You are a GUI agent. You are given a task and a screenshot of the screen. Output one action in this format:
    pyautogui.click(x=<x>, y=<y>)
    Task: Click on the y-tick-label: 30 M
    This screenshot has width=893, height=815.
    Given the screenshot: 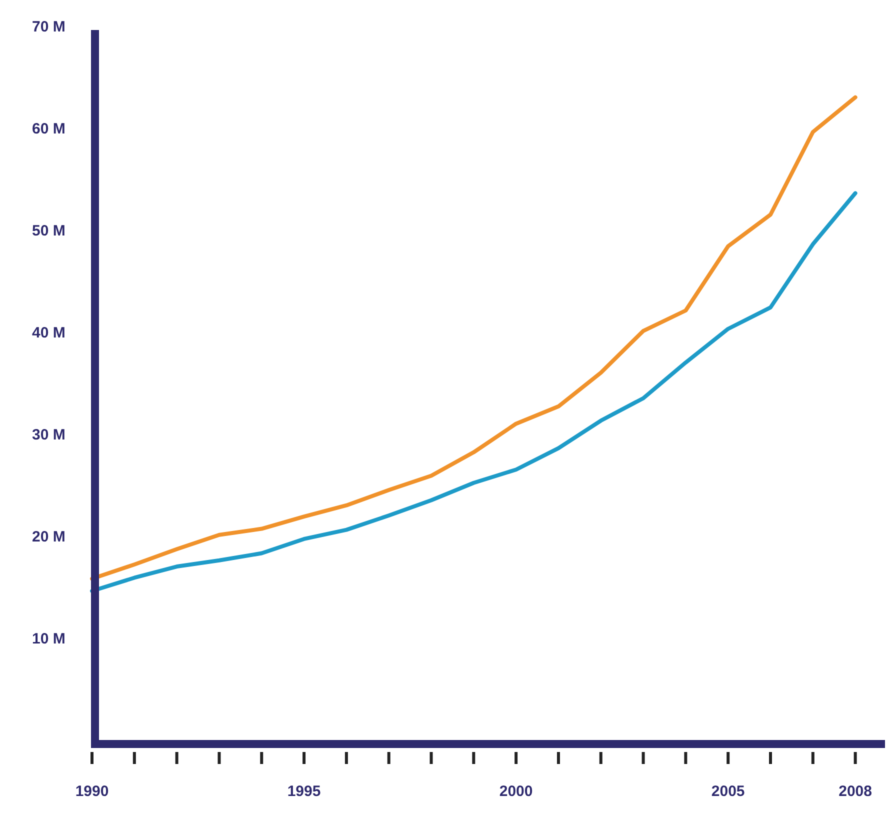 What is the action you would take?
    pyautogui.click(x=49, y=435)
    